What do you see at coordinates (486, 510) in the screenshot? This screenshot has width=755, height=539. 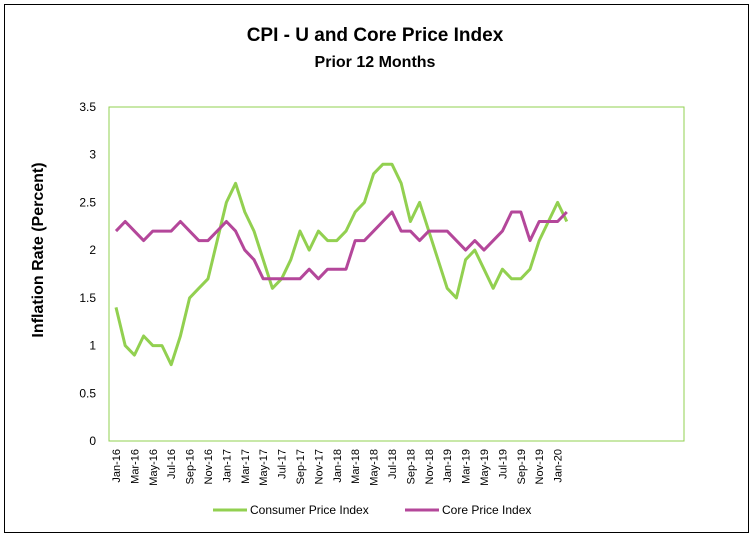 I see `legend-label-core: Core Price Index` at bounding box center [486, 510].